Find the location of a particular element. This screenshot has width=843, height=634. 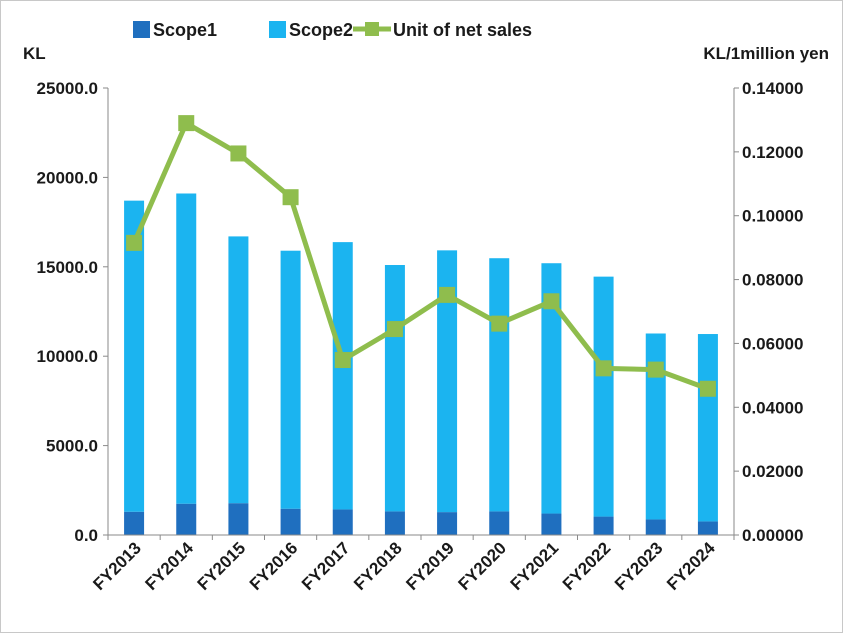

bar-scope1-fy2020 is located at coordinates (499, 523).